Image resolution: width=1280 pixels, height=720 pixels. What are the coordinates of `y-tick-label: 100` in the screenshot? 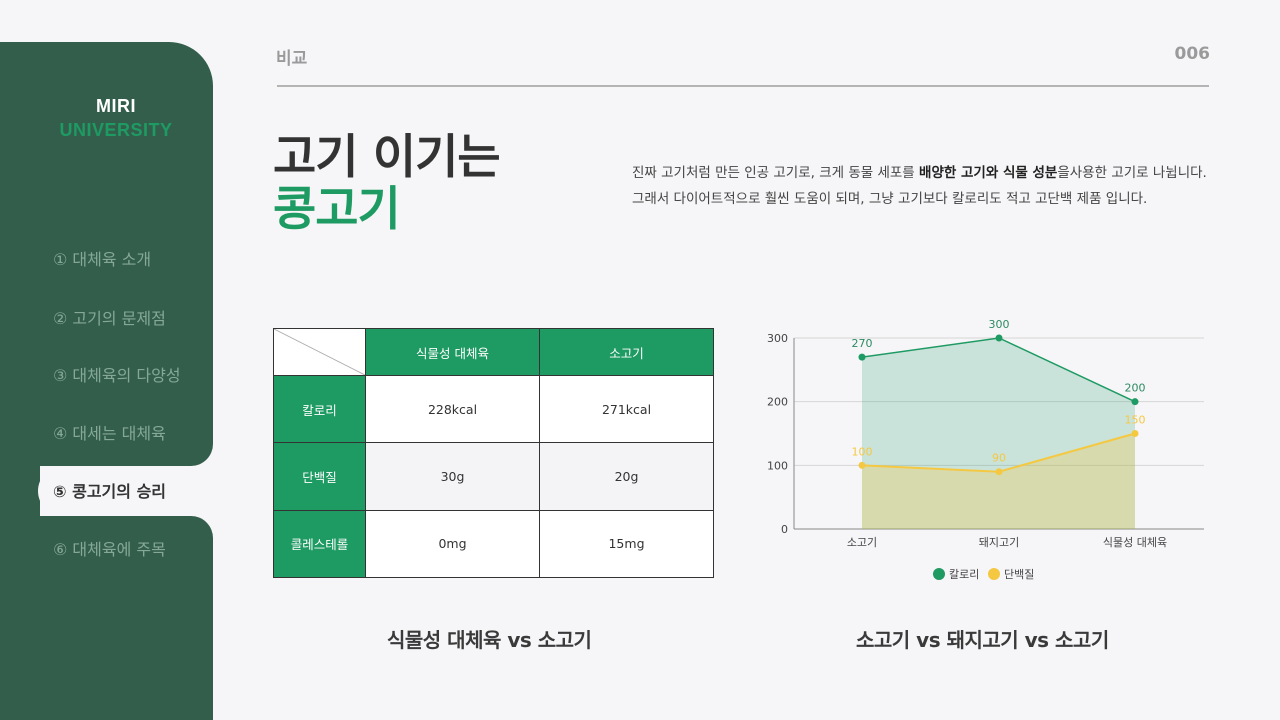 It's located at (777, 465).